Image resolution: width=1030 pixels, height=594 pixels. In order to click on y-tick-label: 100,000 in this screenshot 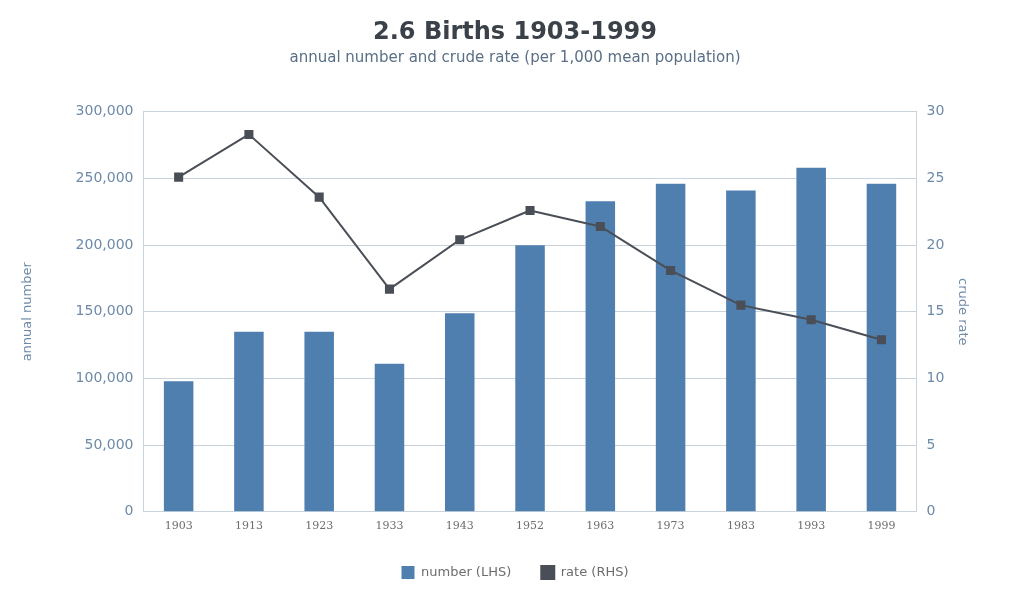, I will do `click(104, 377)`.